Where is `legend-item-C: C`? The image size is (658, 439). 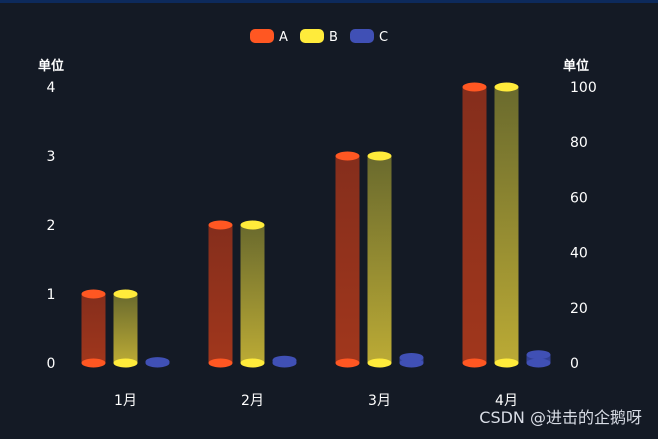 legend-item-C: C is located at coordinates (369, 37).